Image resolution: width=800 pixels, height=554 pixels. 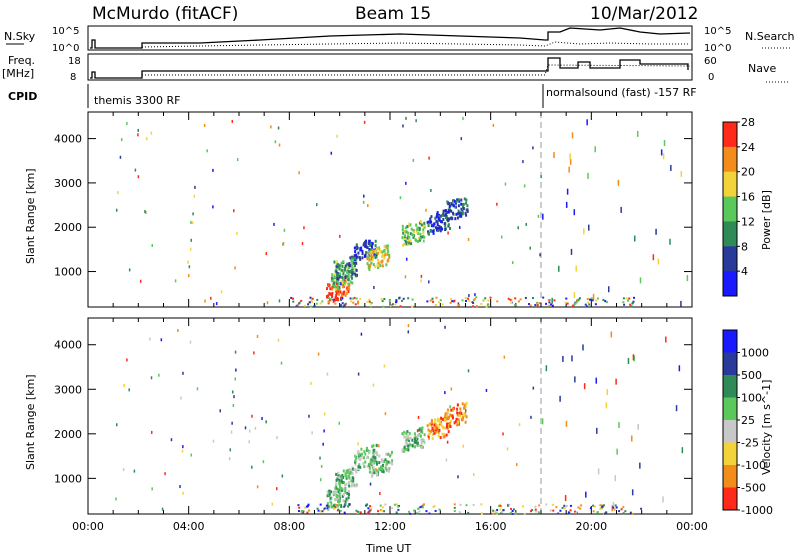 What do you see at coordinates (393, 14) in the screenshot?
I see `beam-title: Beam 15` at bounding box center [393, 14].